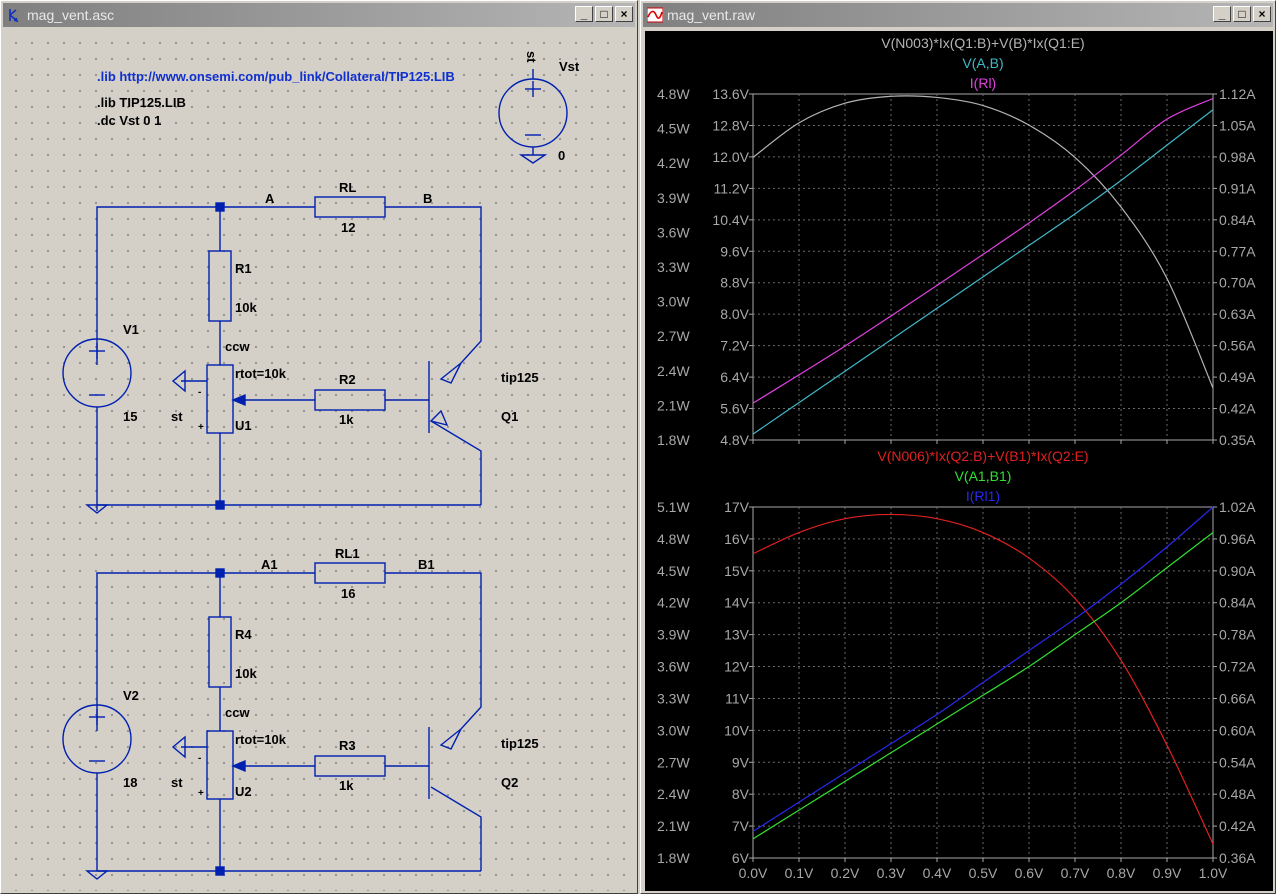  I want to click on y-tick-label-w: 1.8W, so click(673, 440).